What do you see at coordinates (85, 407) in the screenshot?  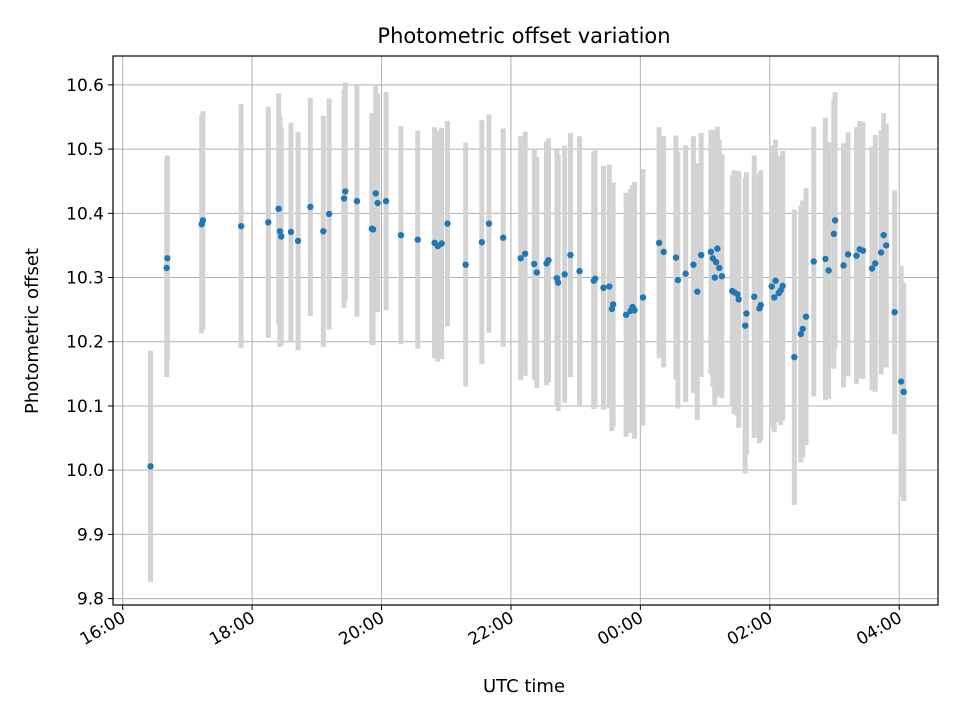 I see `y-tick-label: 10.1` at bounding box center [85, 407].